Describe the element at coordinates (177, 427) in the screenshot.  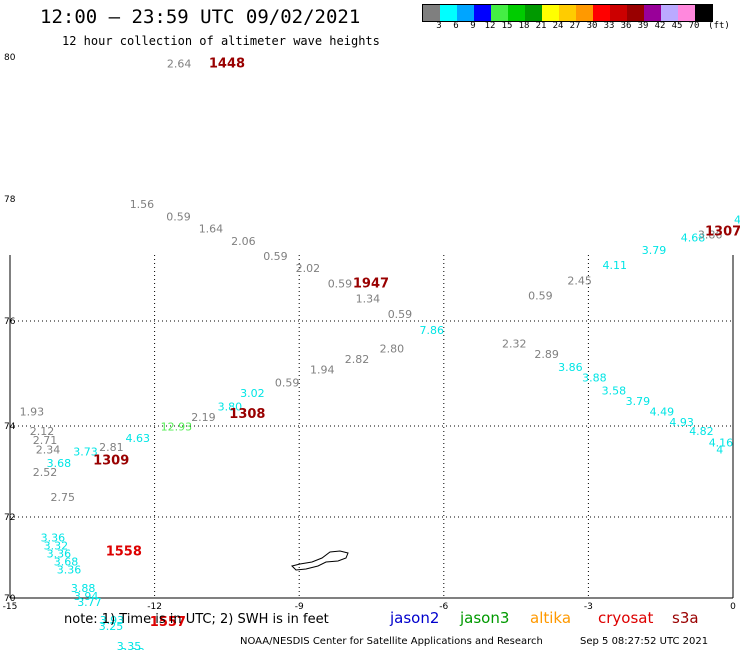
I see `swh-value: 12.93` at that location.